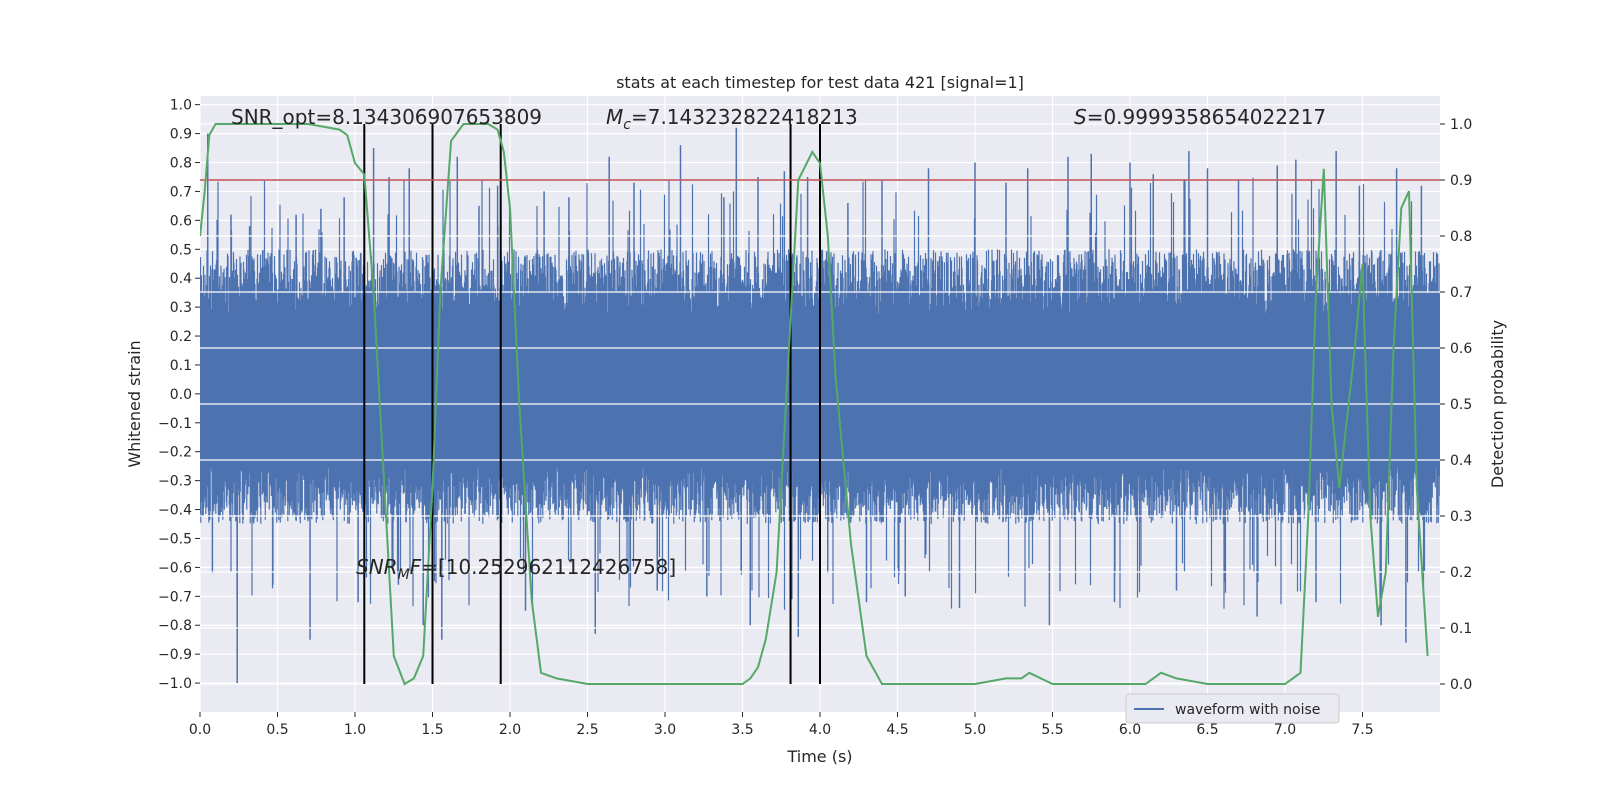 This screenshot has height=800, width=1600. Describe the element at coordinates (1080, 117) in the screenshot. I see `s-symbol: S` at that location.